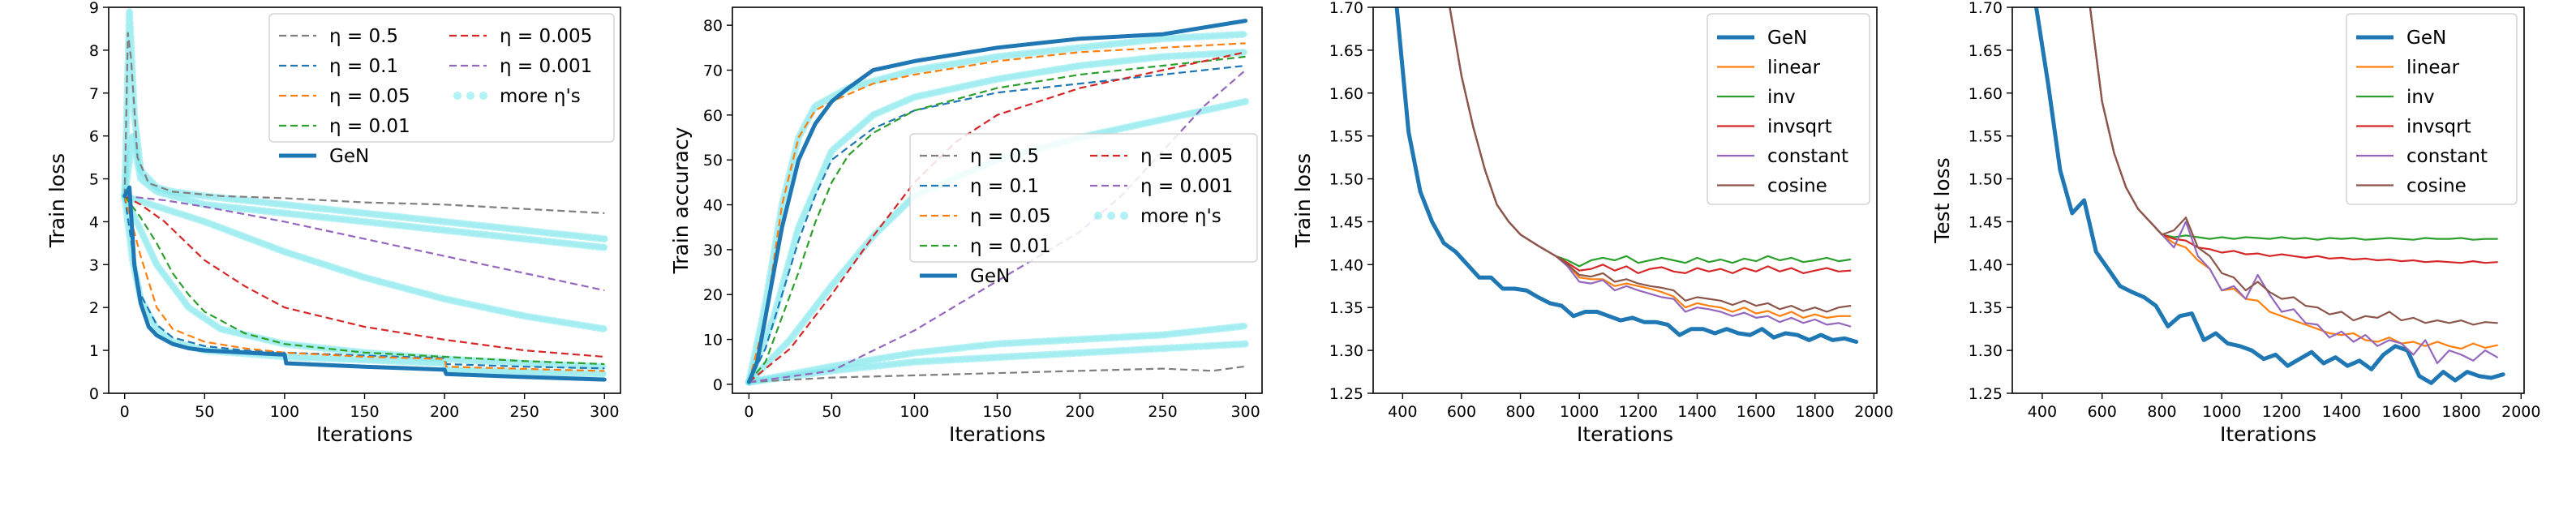 The width and height of the screenshot is (2576, 506). What do you see at coordinates (94, 8) in the screenshot?
I see `y-tick-label: 9` at bounding box center [94, 8].